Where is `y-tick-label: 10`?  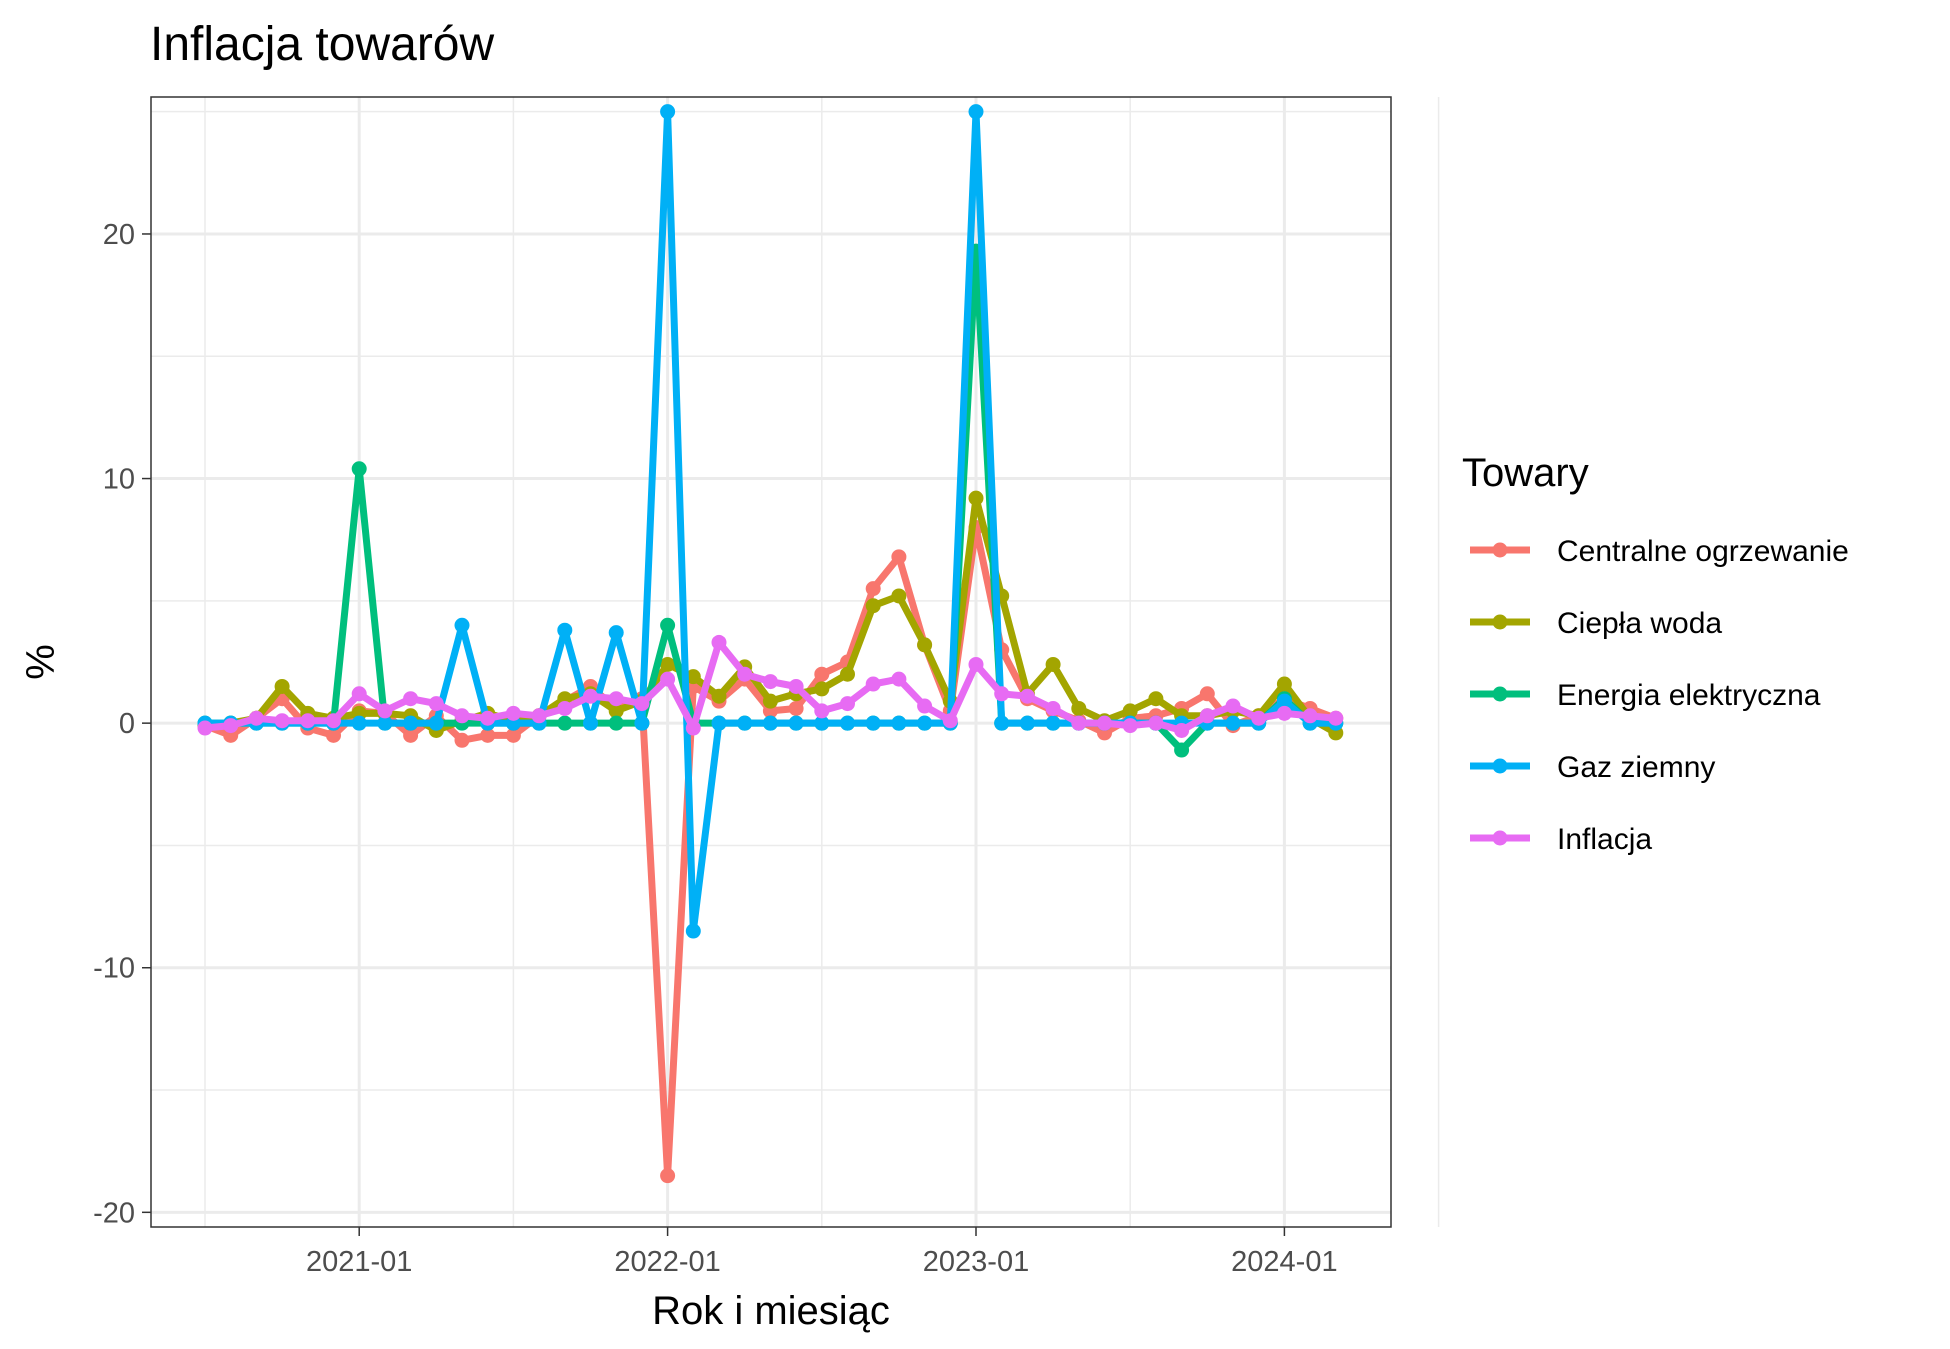
y-tick-label: 10 is located at coordinates (119, 480).